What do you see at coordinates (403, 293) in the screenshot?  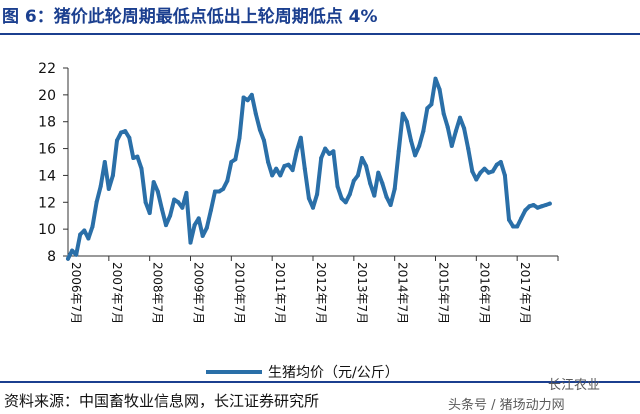 I see `x-tick-label: 2014年7月` at bounding box center [403, 293].